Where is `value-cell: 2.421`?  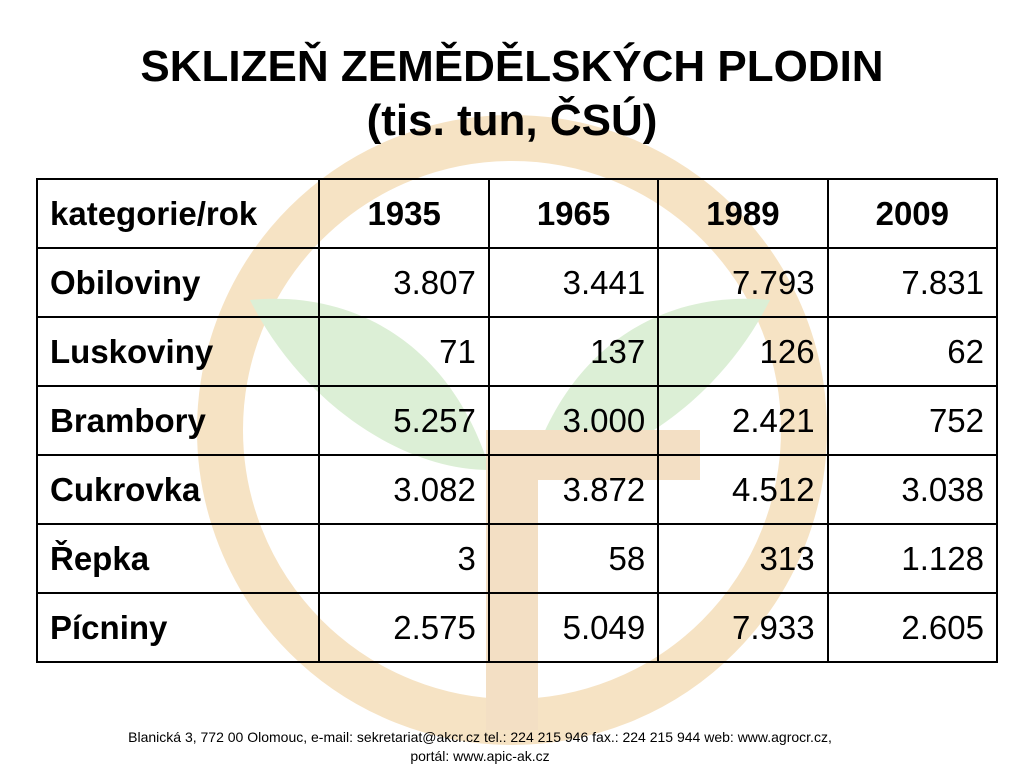
value-cell: 2.421 is located at coordinates (743, 420).